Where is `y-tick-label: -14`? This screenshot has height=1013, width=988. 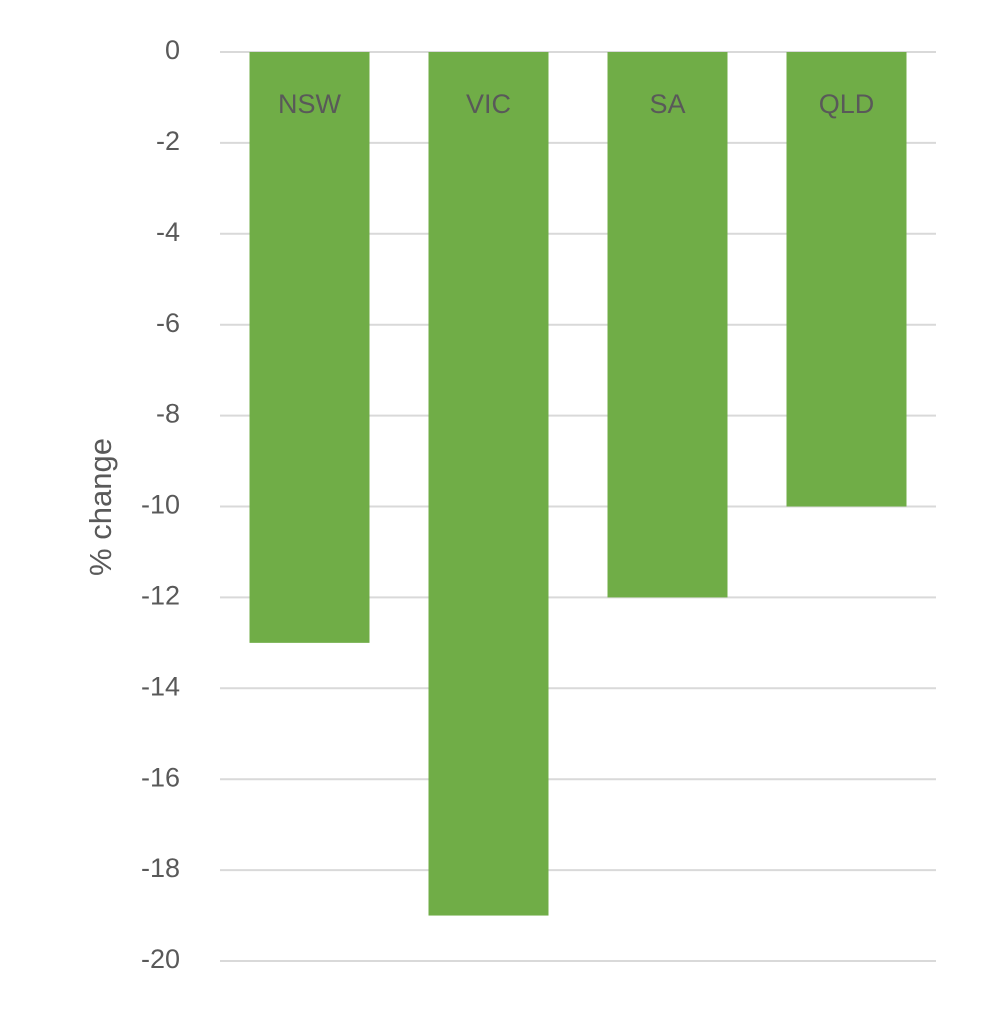 y-tick-label: -14 is located at coordinates (160, 686).